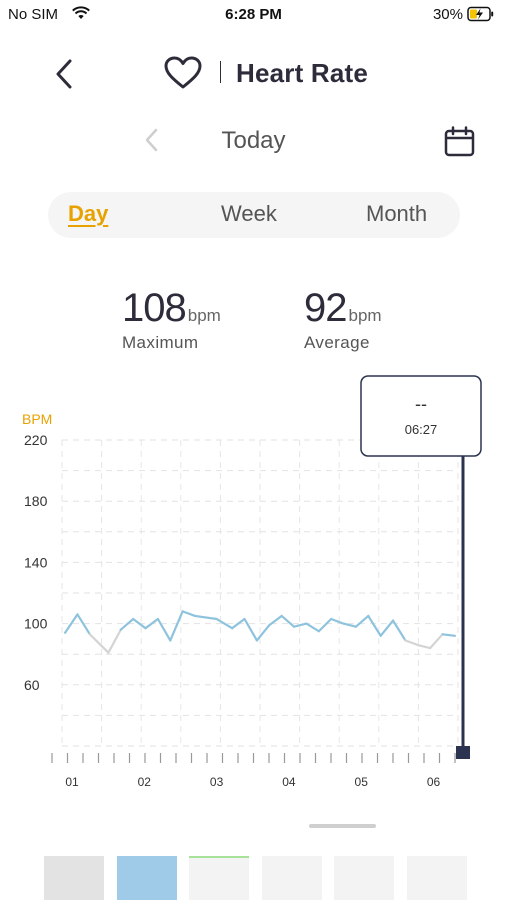  I want to click on time-cursor-handle, so click(463, 752).